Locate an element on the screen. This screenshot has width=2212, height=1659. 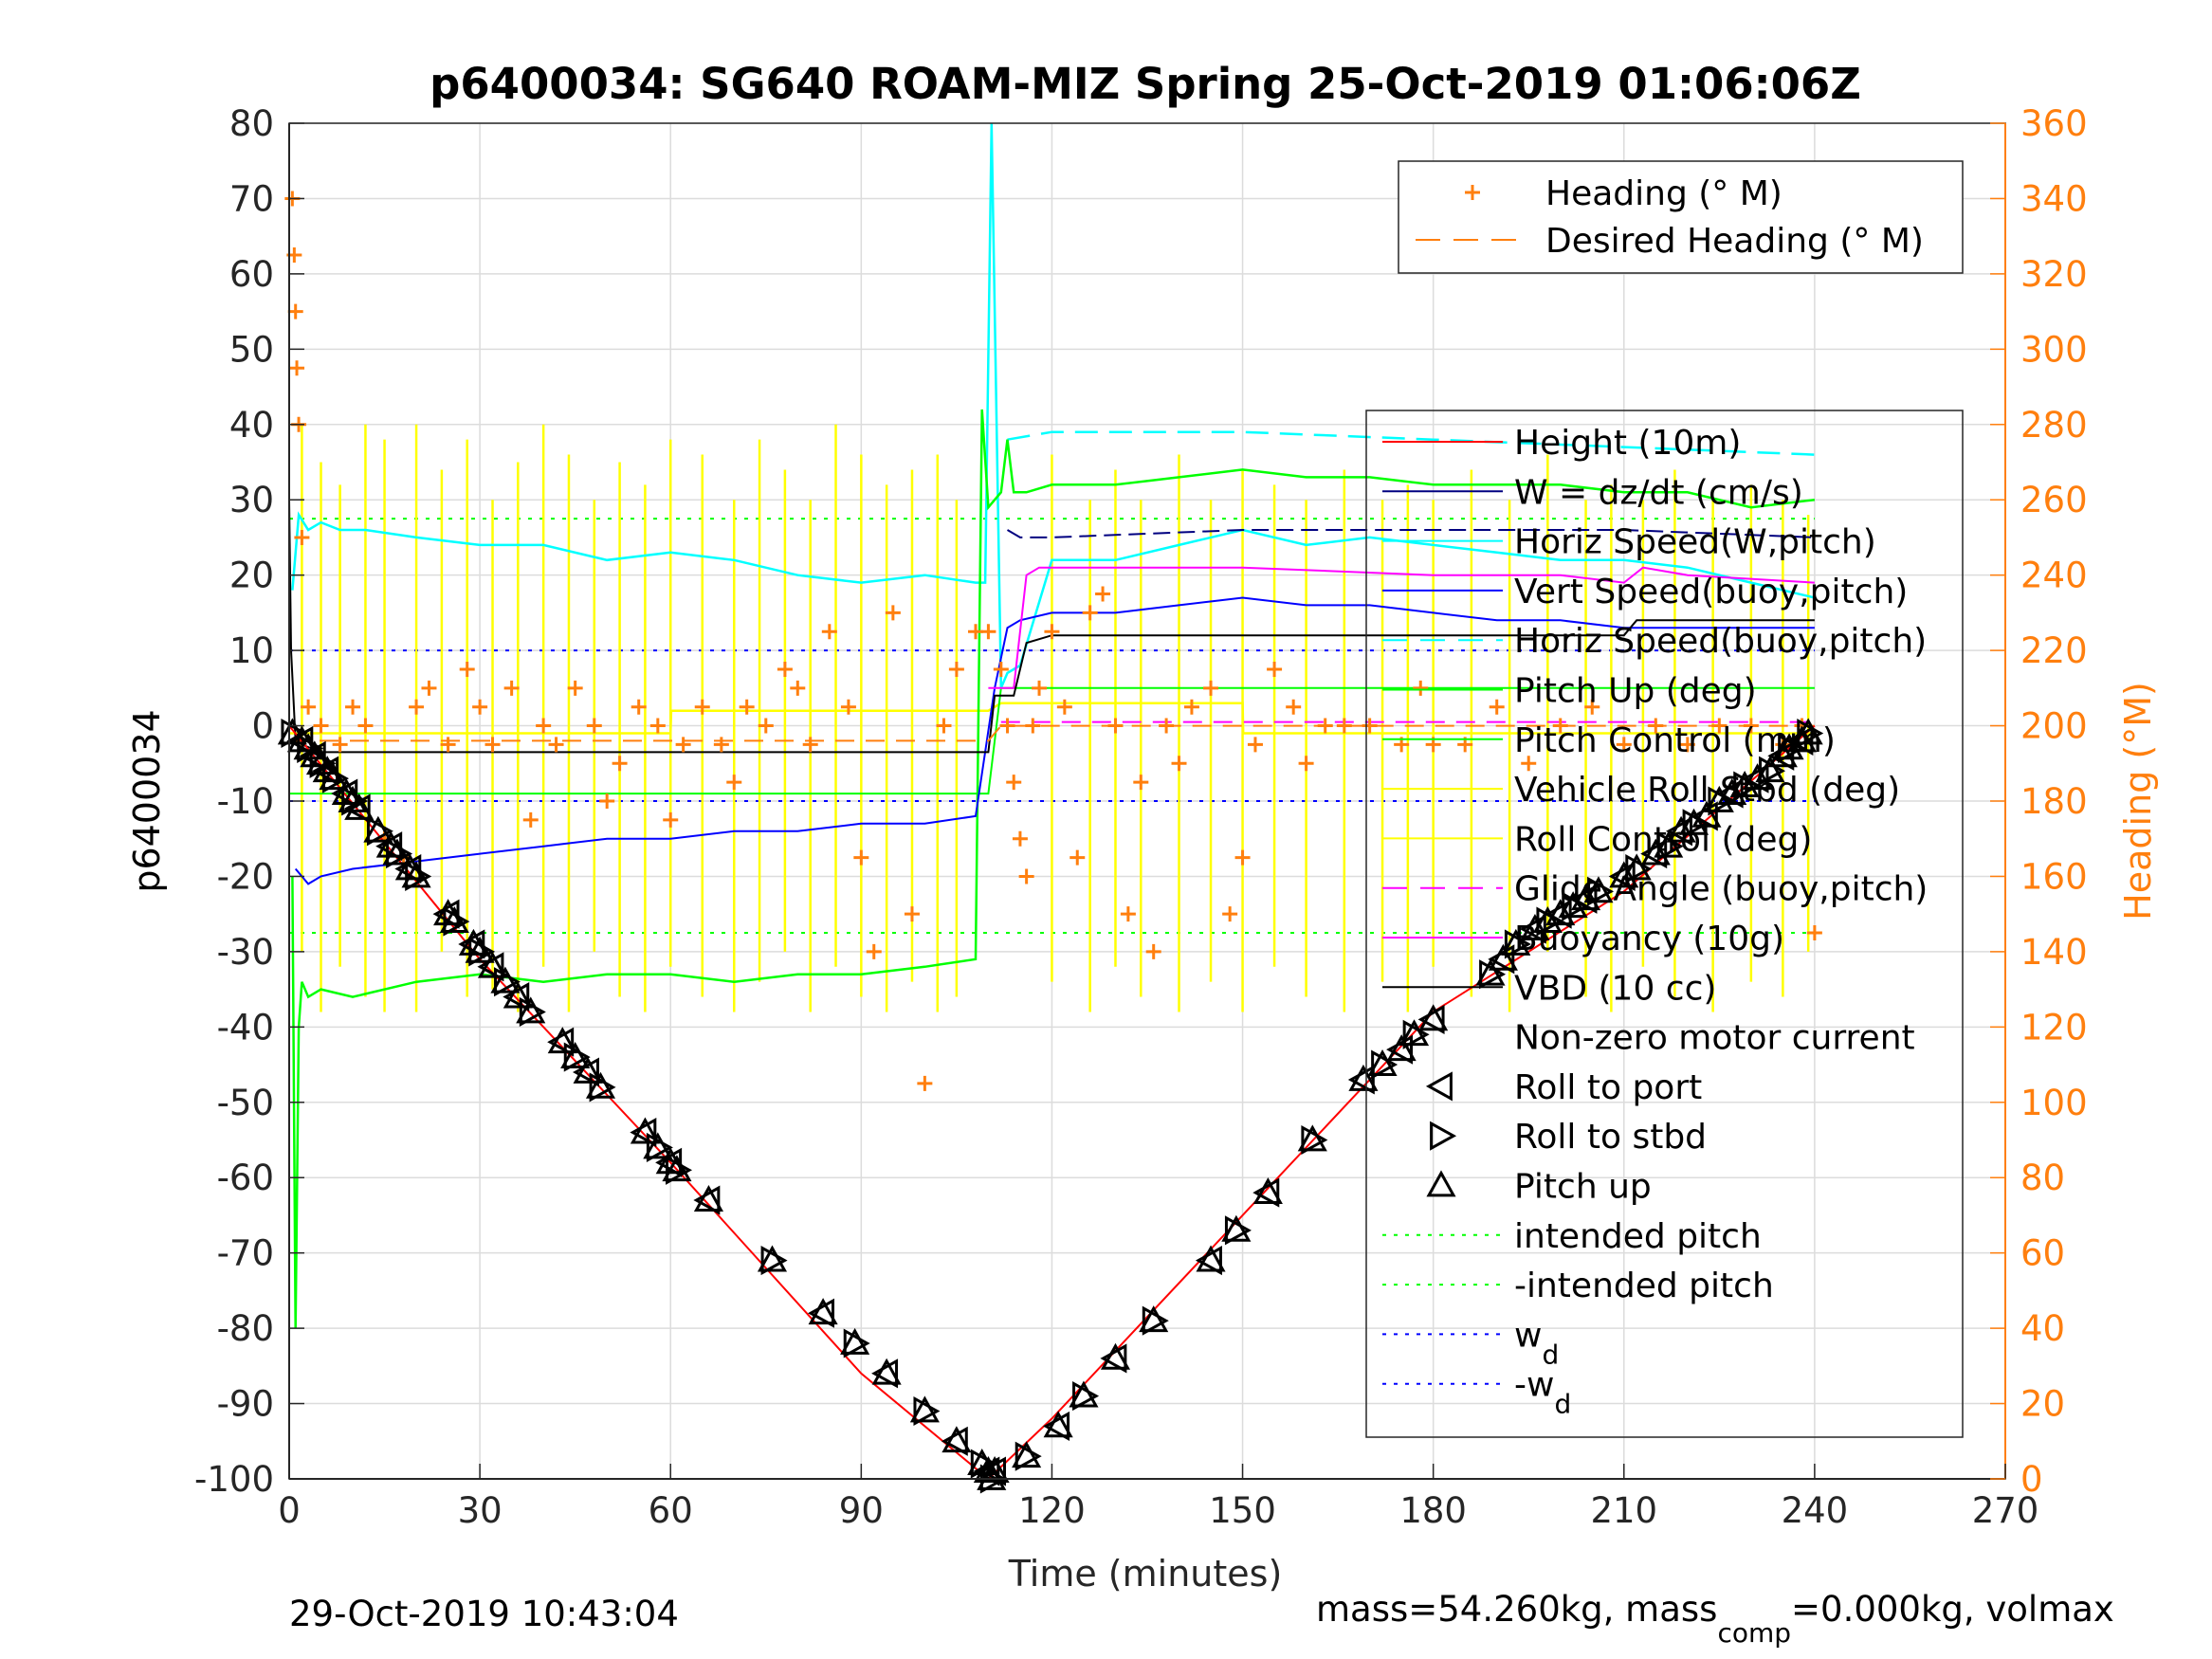
x-tick-label: 0 is located at coordinates (289, 1510).